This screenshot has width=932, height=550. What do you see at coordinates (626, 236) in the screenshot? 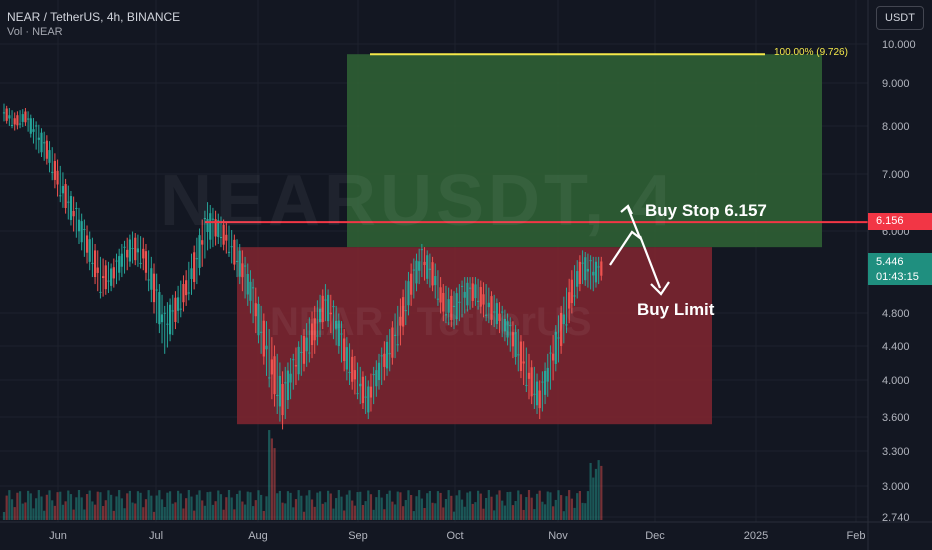
I see `arrow-up-icon` at bounding box center [626, 236].